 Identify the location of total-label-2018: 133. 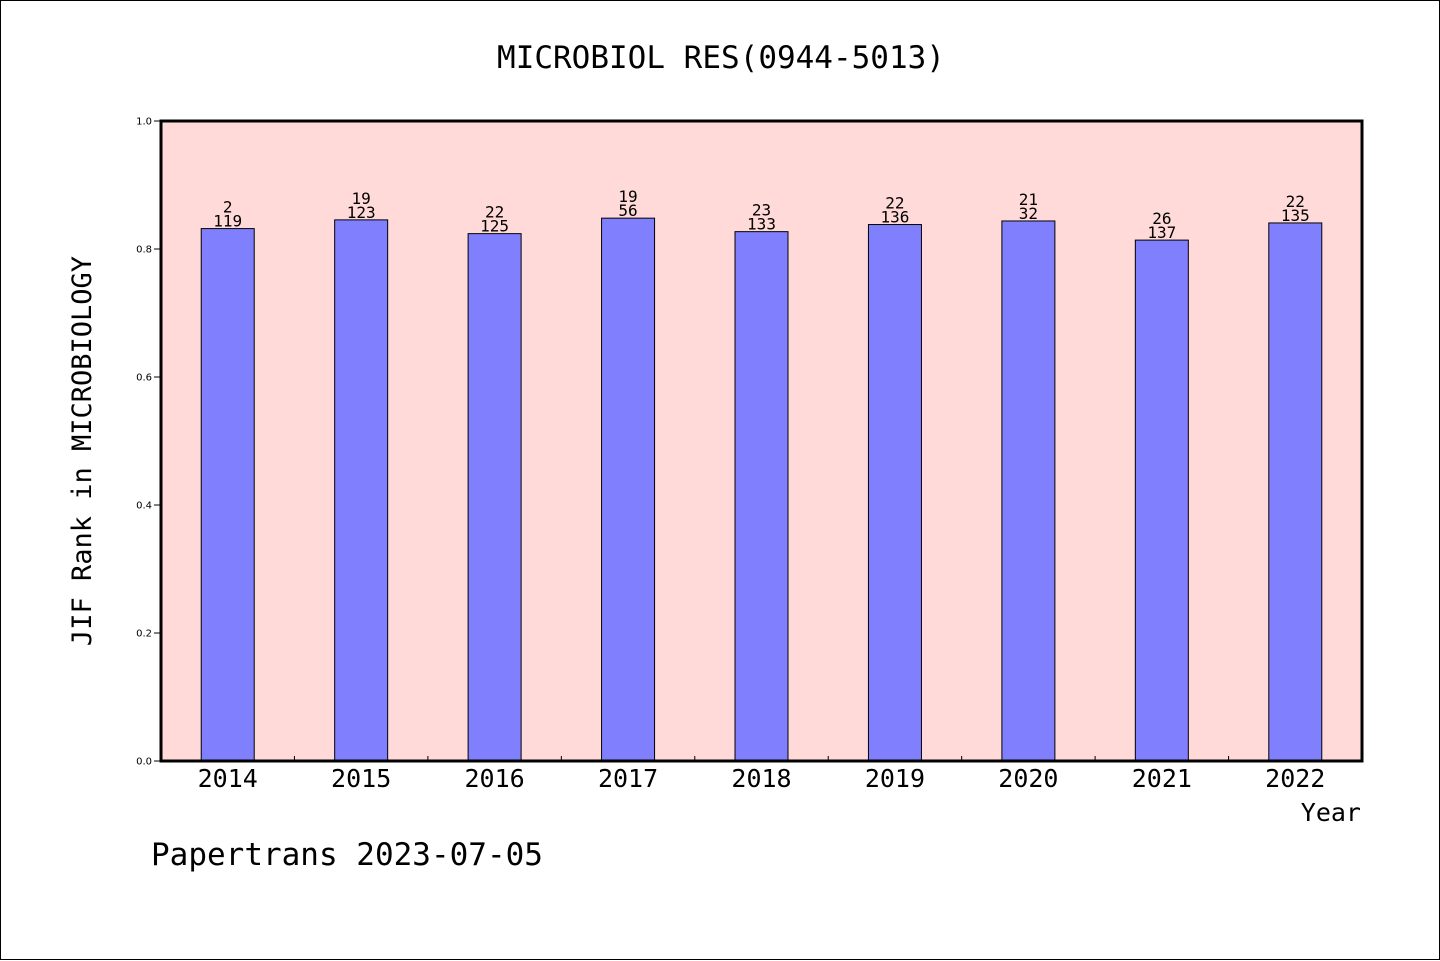
(761, 224).